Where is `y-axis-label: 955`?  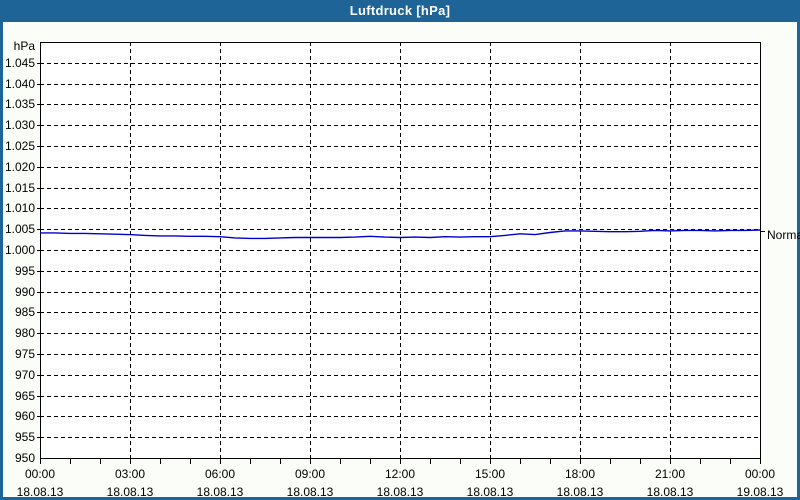
y-axis-label: 955 is located at coordinates (25, 437).